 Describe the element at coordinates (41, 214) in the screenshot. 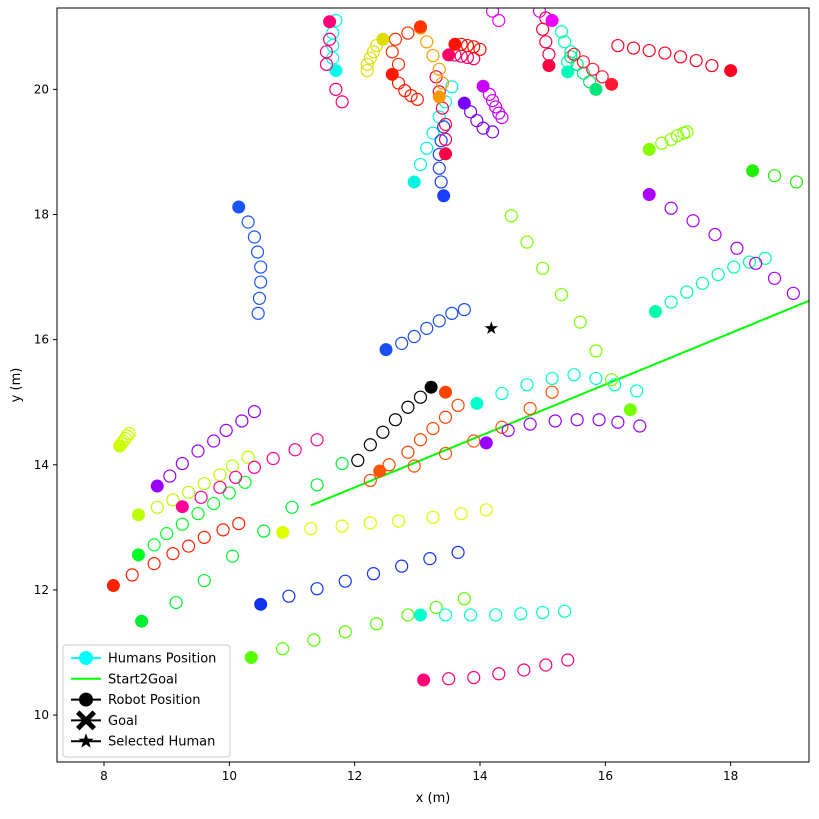

I see `y-tick-label: 18` at that location.